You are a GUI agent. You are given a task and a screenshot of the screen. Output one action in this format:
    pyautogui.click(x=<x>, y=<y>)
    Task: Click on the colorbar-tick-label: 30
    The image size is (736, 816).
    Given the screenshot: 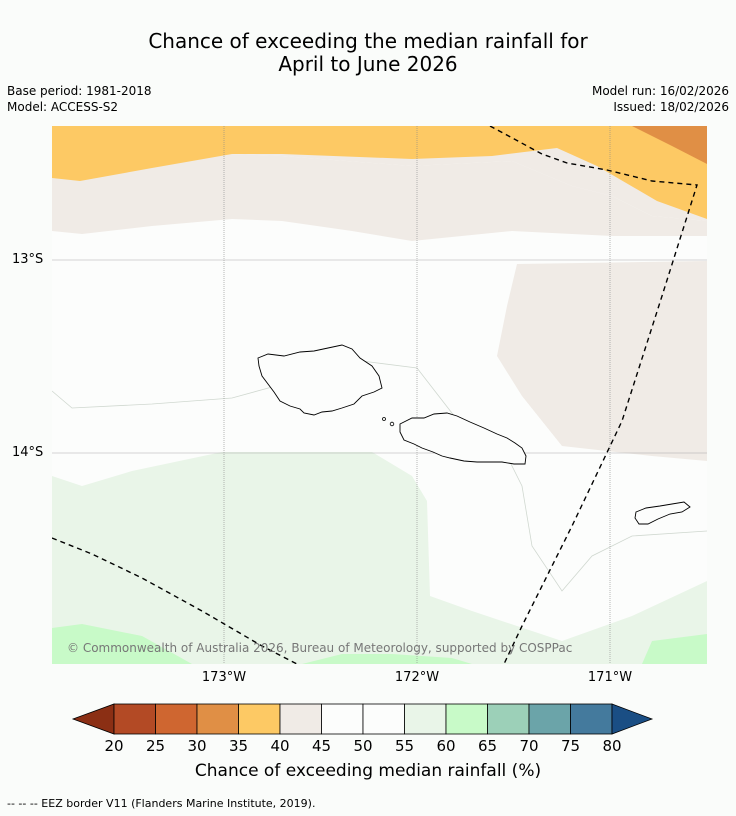 What is the action you would take?
    pyautogui.click(x=197, y=746)
    